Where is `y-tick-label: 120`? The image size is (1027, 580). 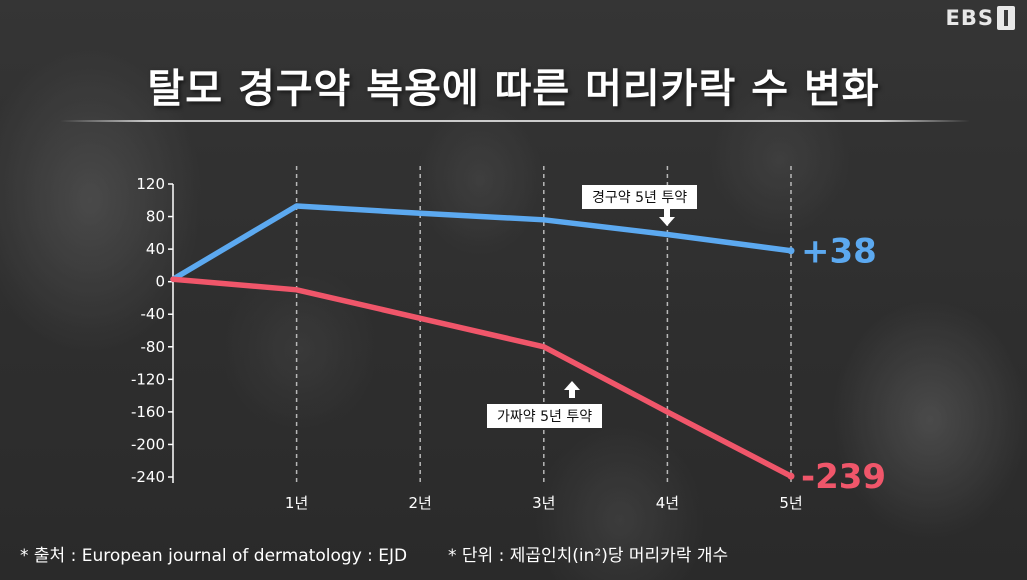 y-tick-label: 120 is located at coordinates (150, 184).